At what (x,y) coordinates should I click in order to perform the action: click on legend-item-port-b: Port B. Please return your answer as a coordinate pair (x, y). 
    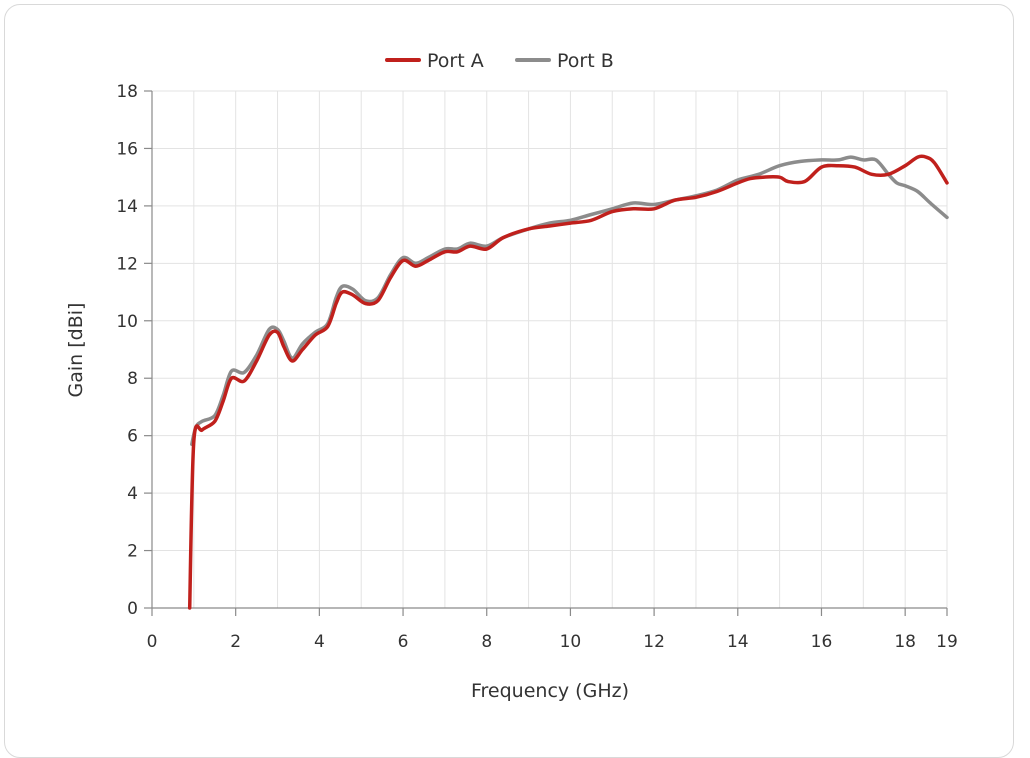
    Looking at the image, I should click on (564, 61).